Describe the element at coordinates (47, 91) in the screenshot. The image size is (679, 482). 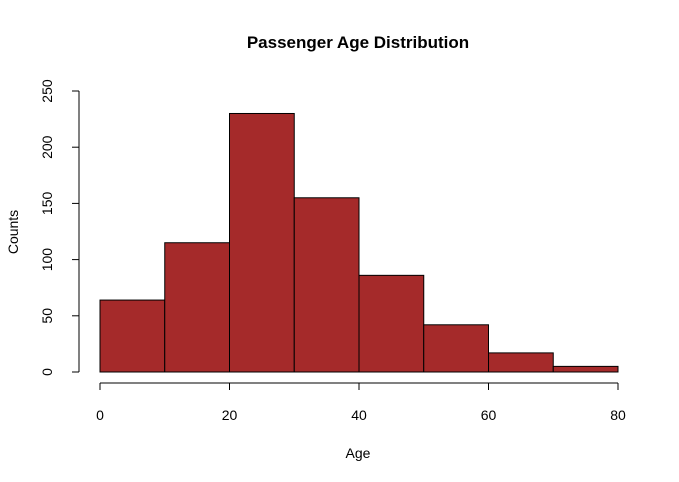
I see `y-tick-label-5: 250` at that location.